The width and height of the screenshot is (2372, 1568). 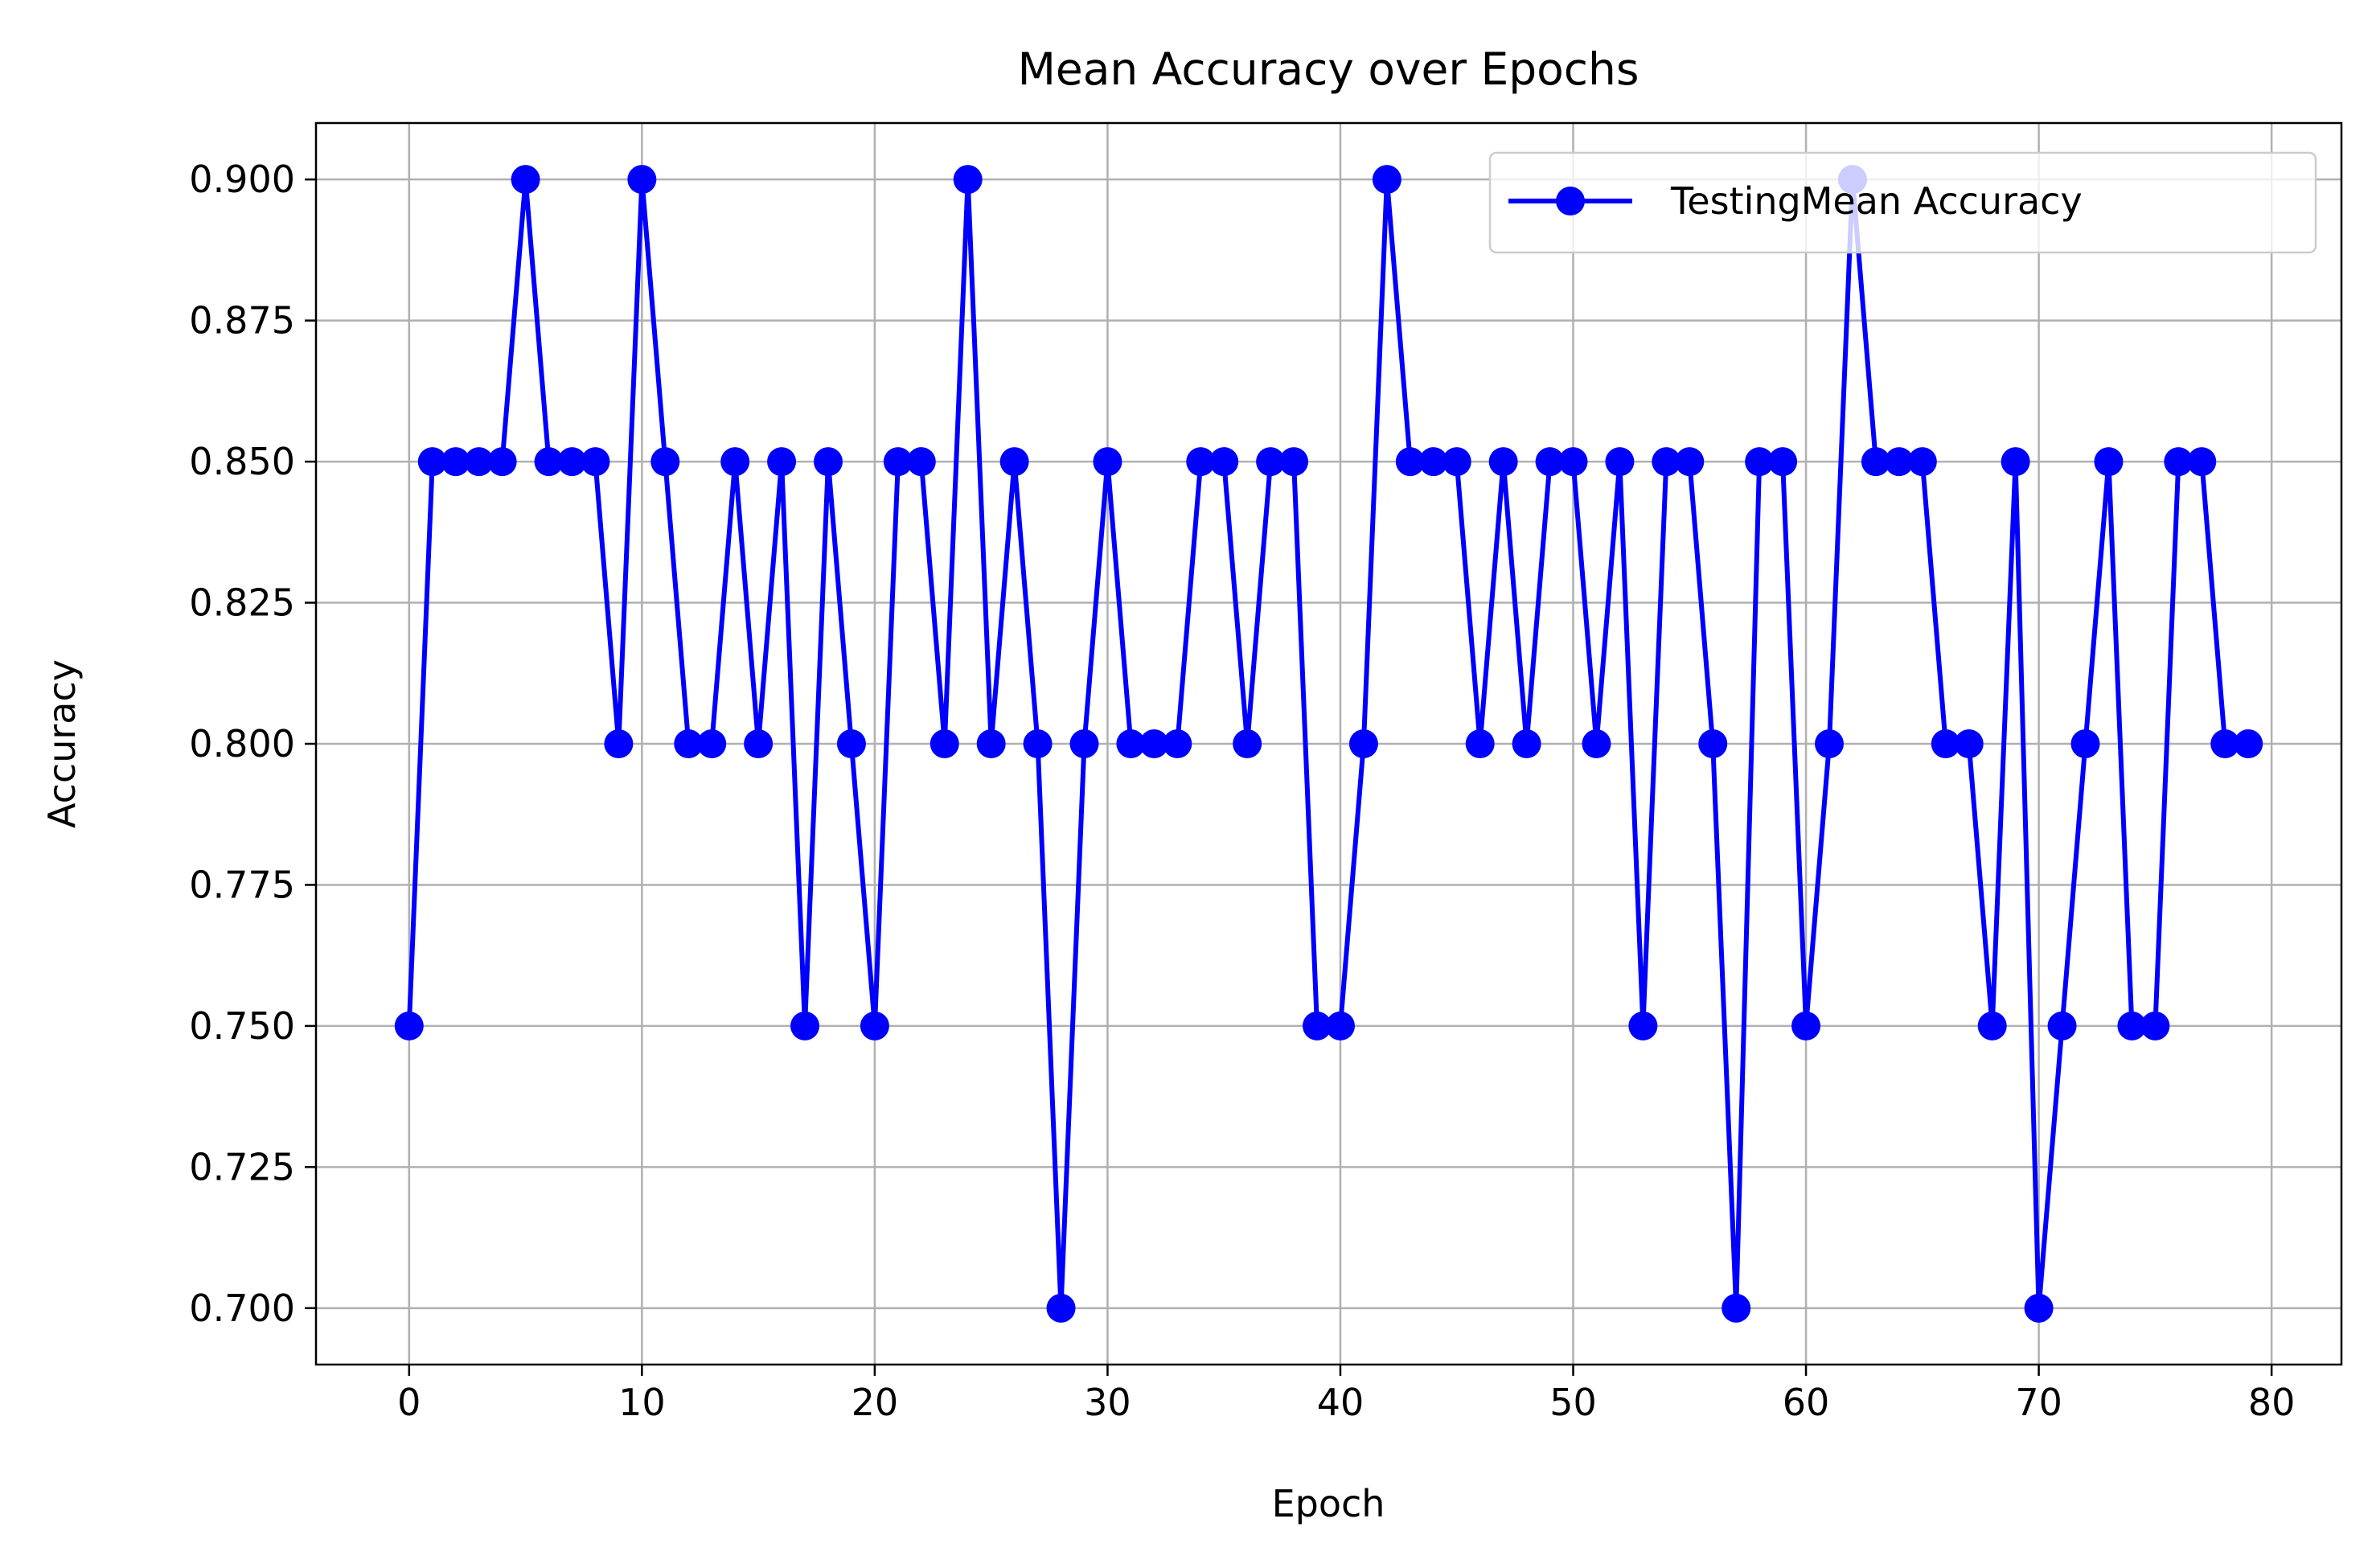 I want to click on x-tick-label: 80, so click(x=2272, y=1402).